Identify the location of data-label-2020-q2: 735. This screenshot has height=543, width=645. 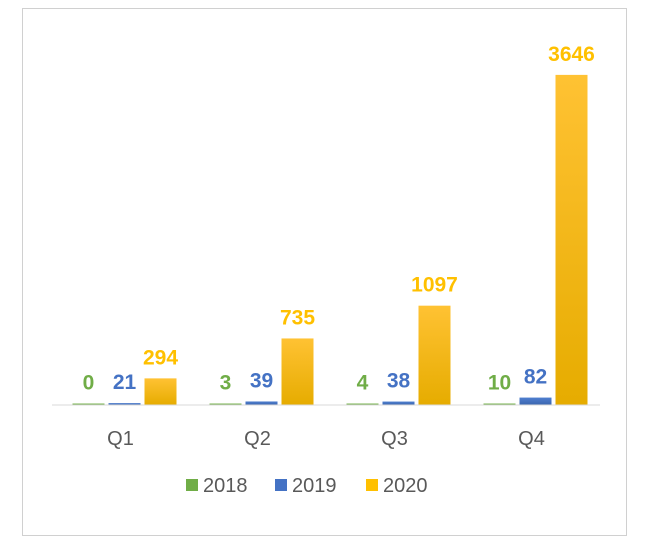
(297, 317).